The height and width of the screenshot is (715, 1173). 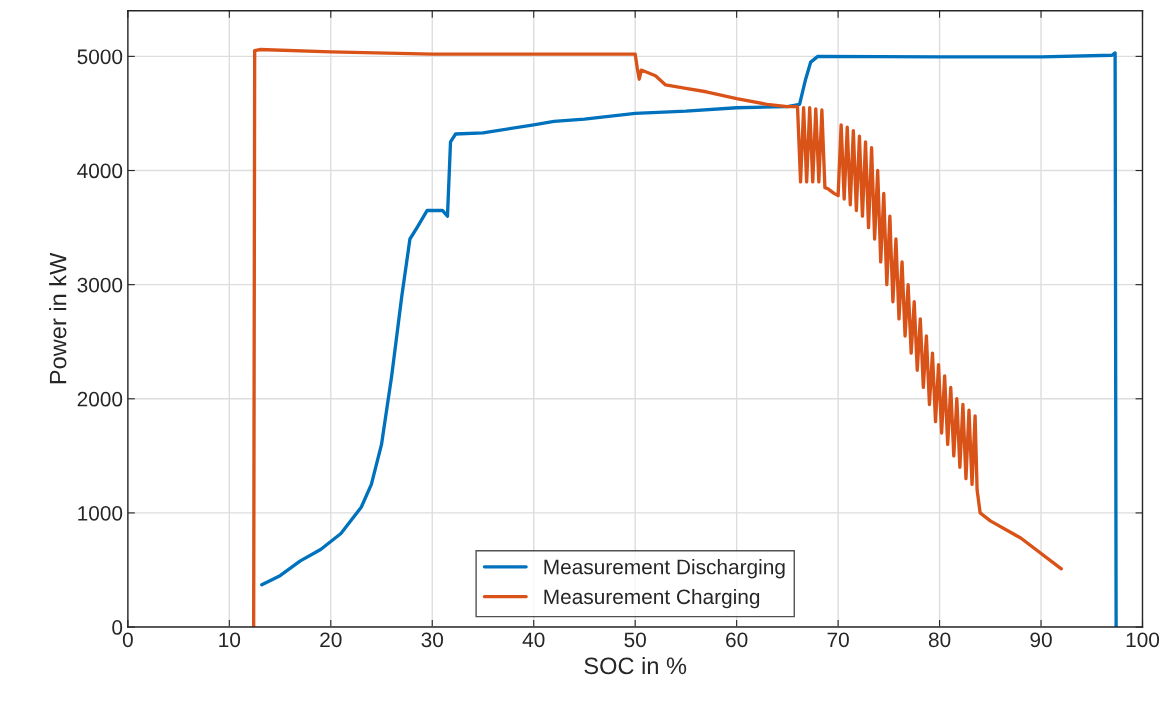 What do you see at coordinates (1143, 640) in the screenshot?
I see `x-tick-label: 100` at bounding box center [1143, 640].